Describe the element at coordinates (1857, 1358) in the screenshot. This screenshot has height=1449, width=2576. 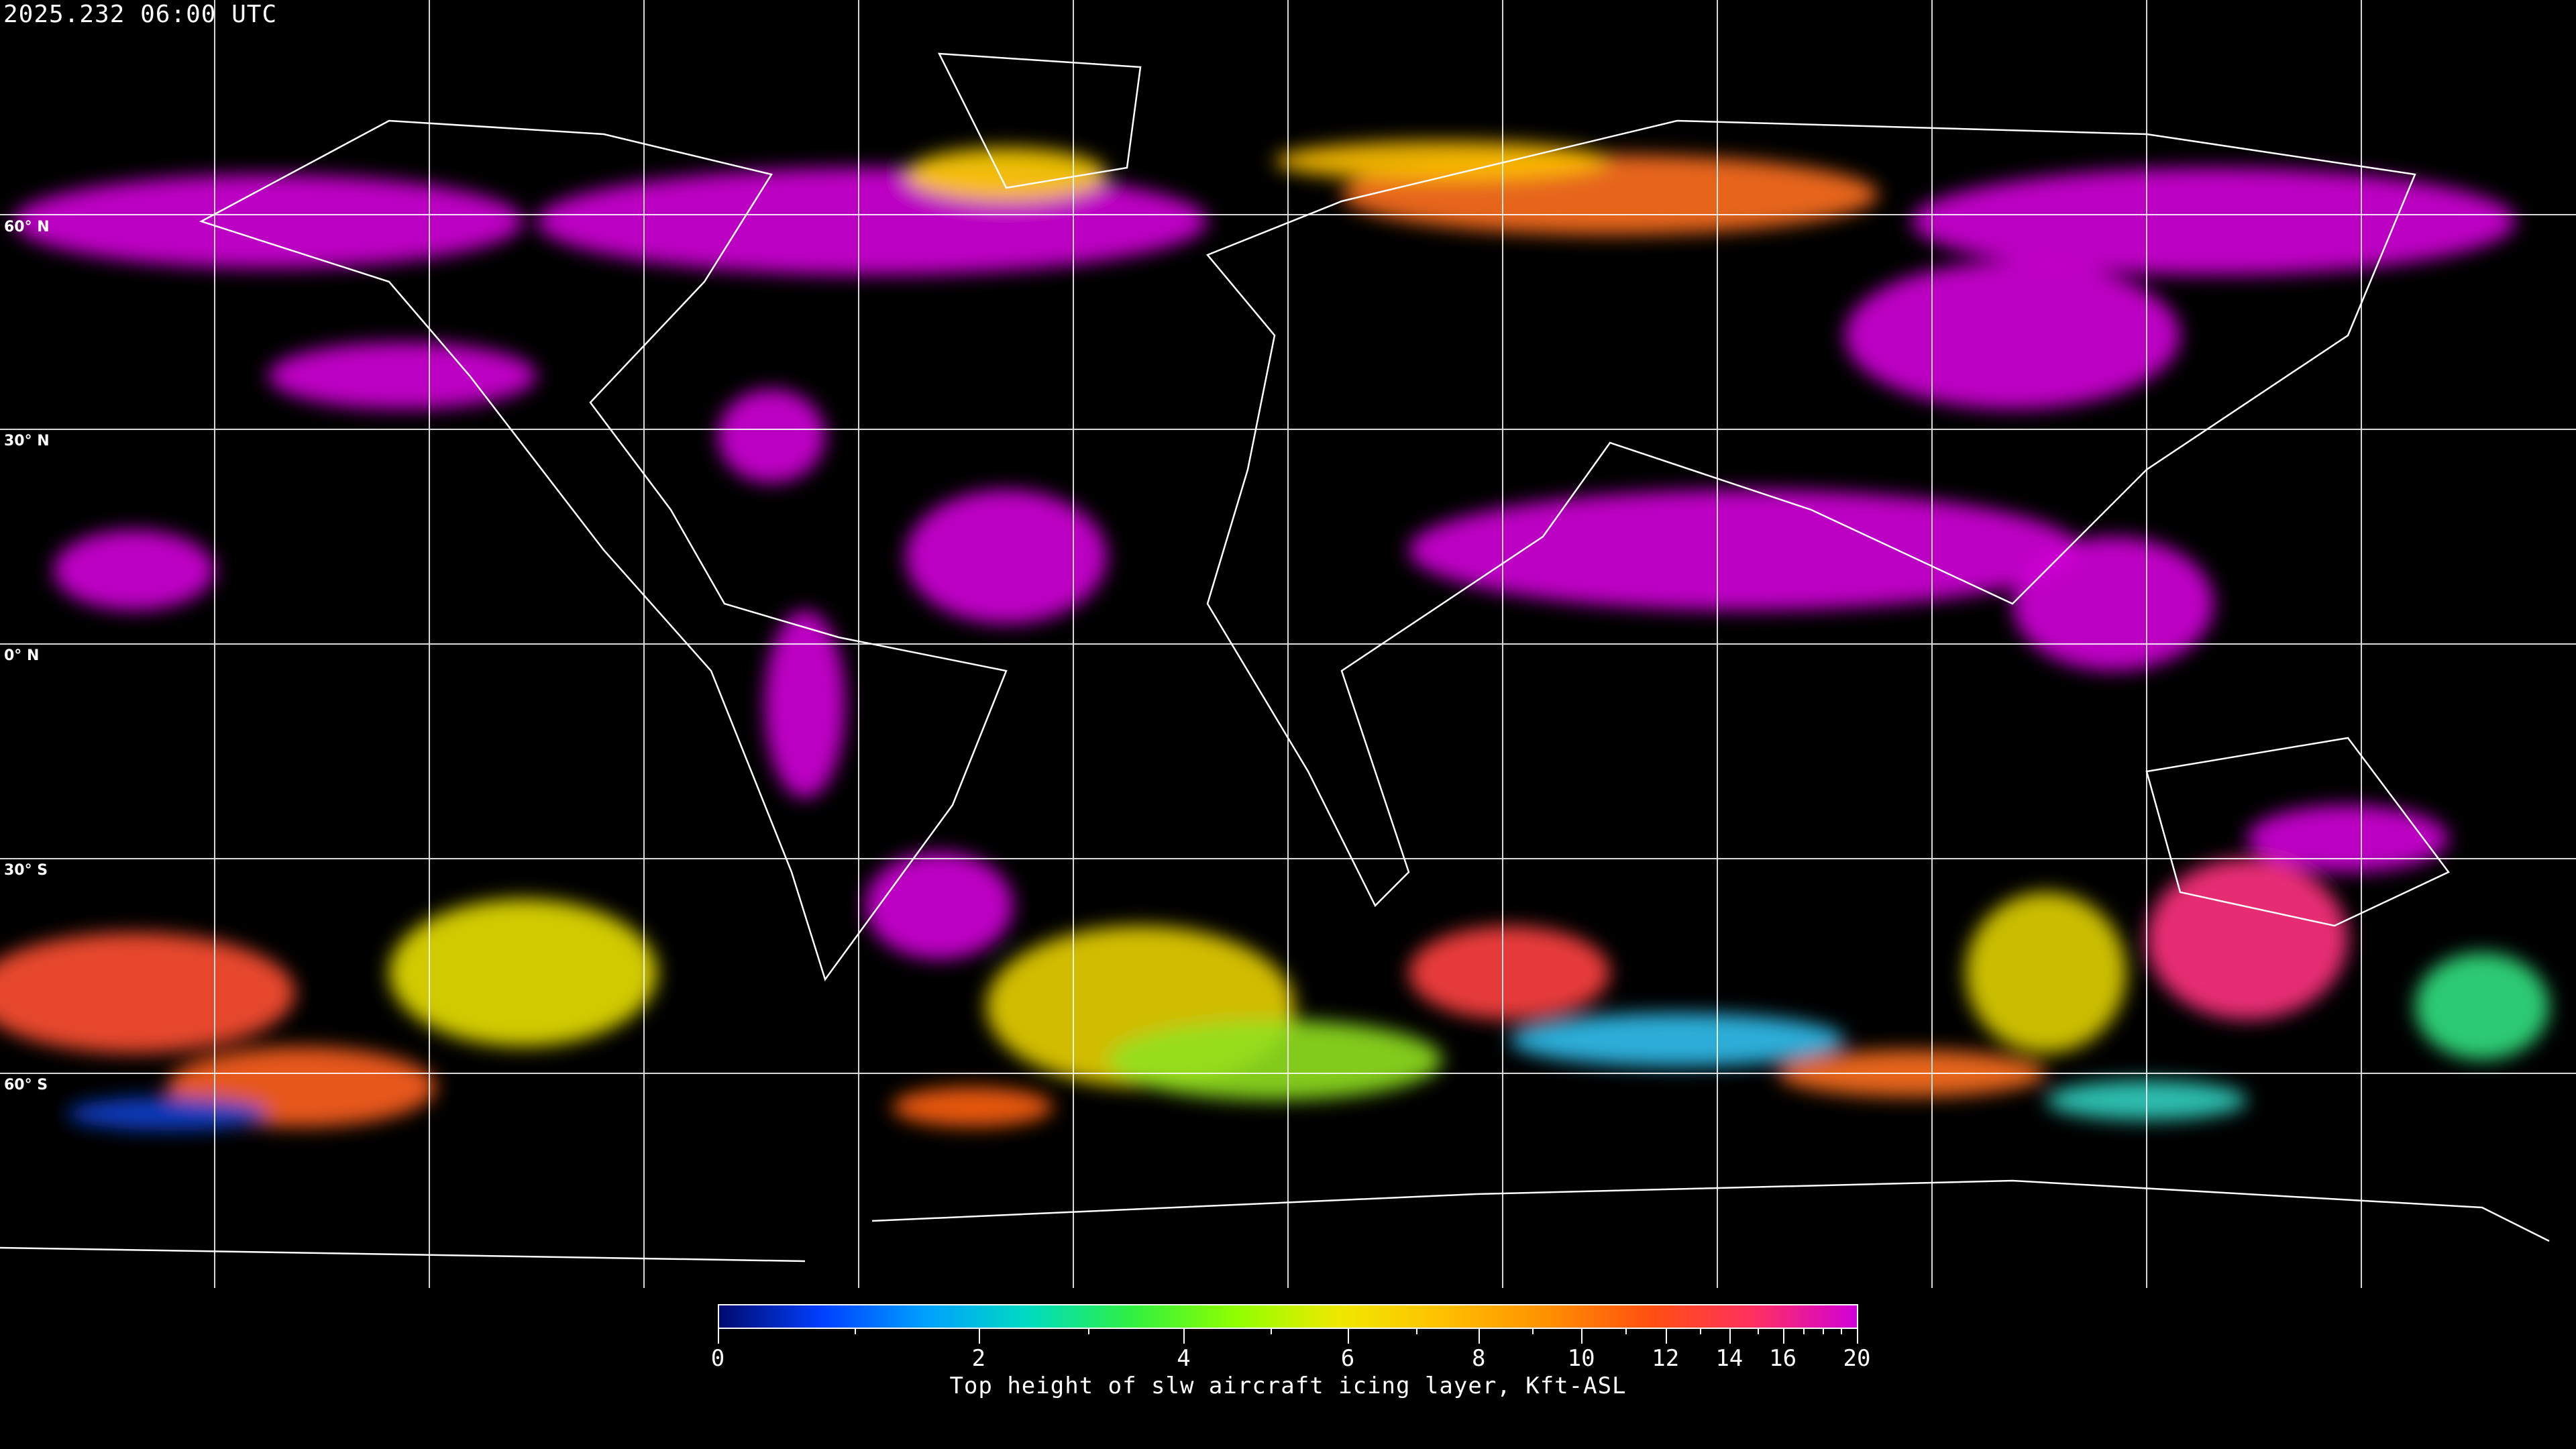
I see `tick-label: 20` at that location.